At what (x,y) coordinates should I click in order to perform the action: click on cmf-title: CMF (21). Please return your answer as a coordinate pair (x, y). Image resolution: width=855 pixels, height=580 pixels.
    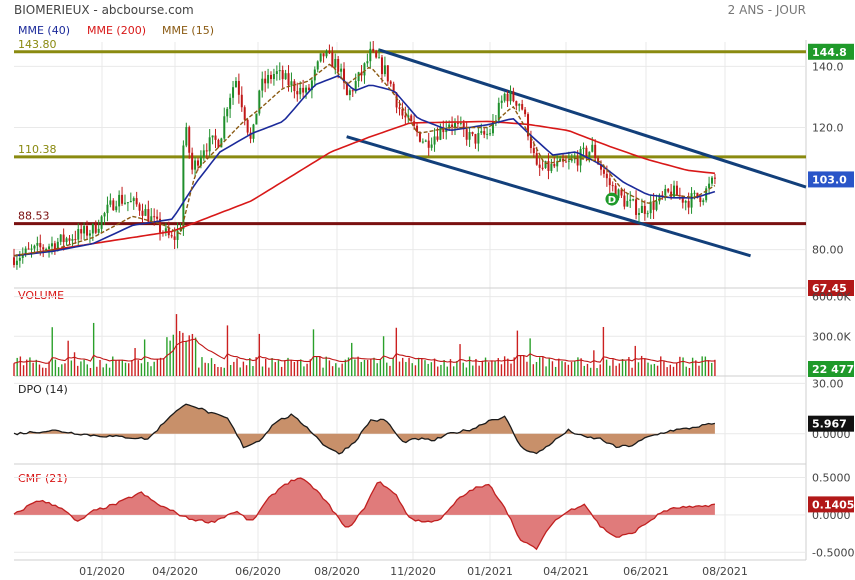
    Looking at the image, I should click on (43, 478).